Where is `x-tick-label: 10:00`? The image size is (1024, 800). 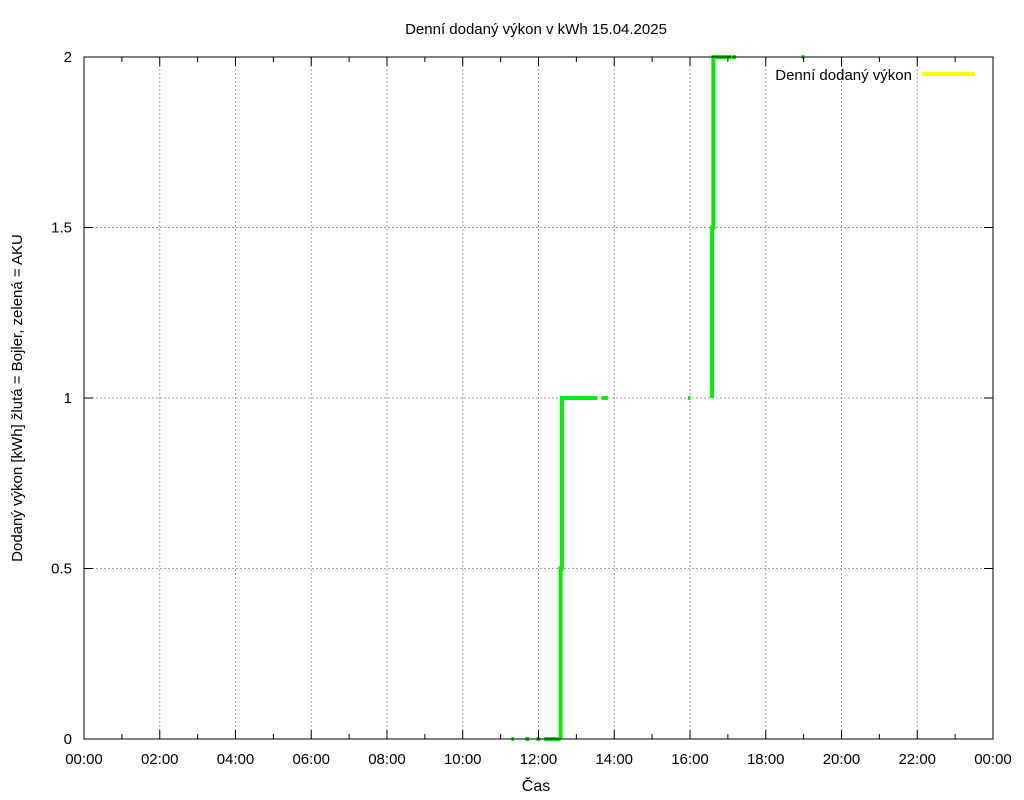 x-tick-label: 10:00 is located at coordinates (463, 759).